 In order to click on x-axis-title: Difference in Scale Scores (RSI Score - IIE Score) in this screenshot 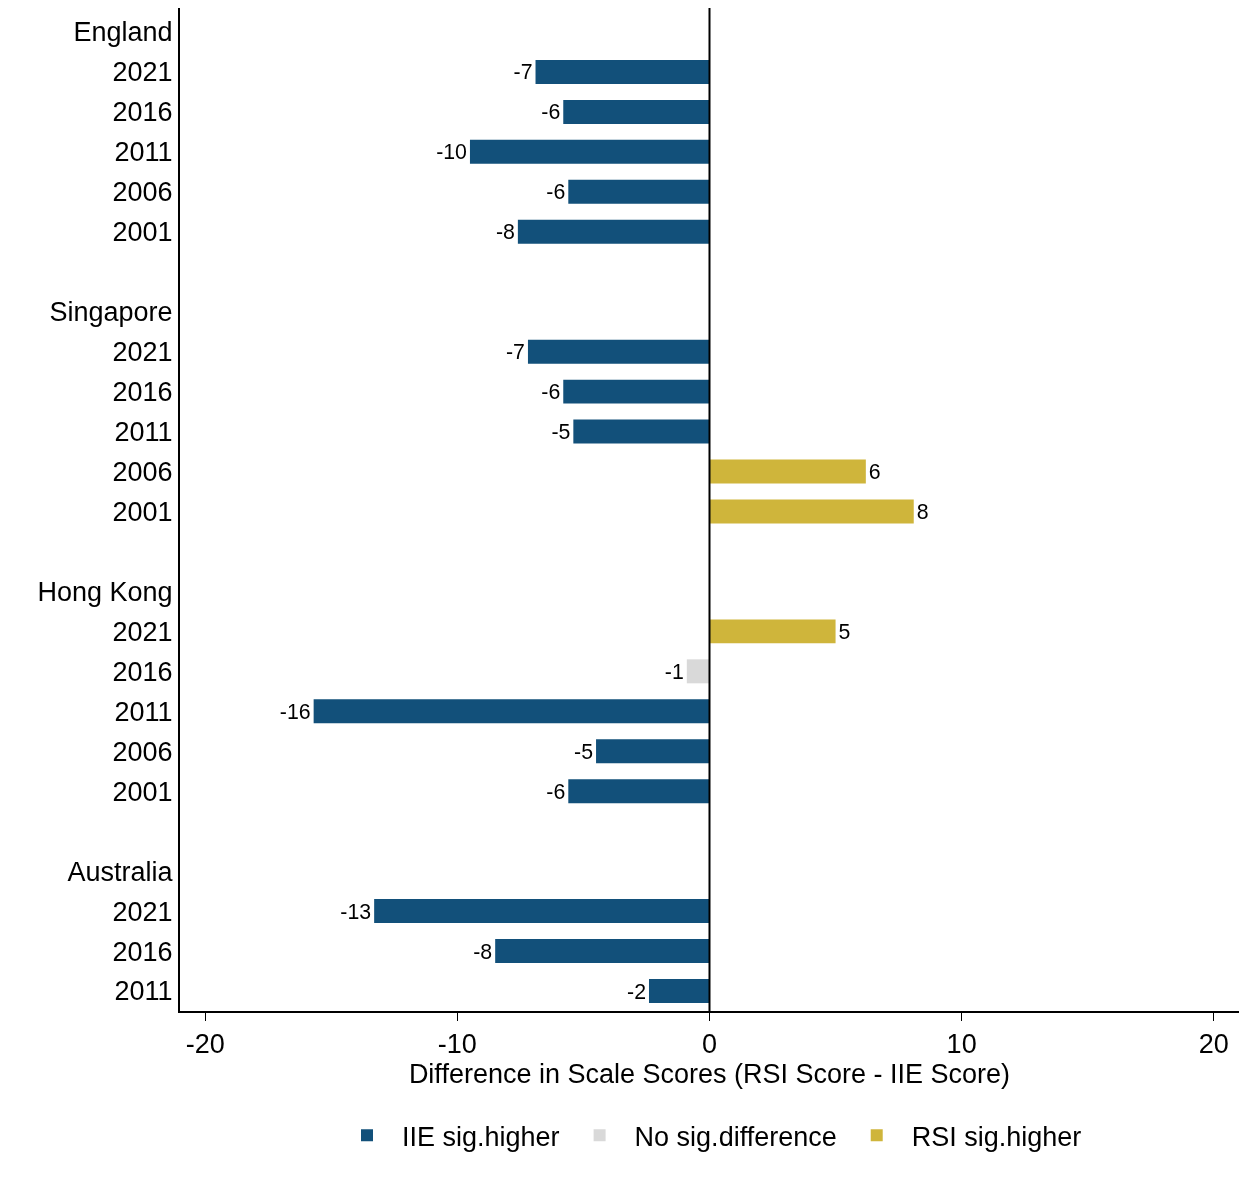, I will do `click(709, 1074)`.